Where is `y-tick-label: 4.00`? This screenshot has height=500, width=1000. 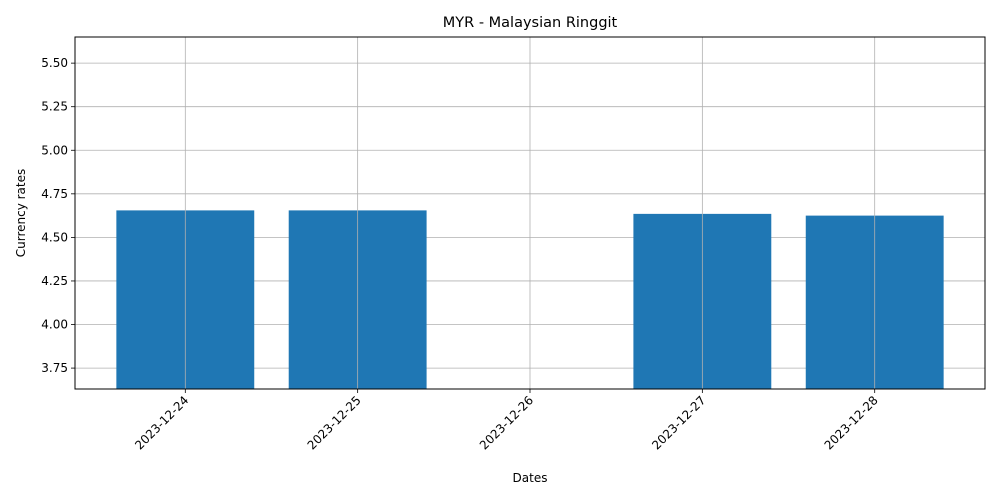 y-tick-label: 4.00 is located at coordinates (54, 325).